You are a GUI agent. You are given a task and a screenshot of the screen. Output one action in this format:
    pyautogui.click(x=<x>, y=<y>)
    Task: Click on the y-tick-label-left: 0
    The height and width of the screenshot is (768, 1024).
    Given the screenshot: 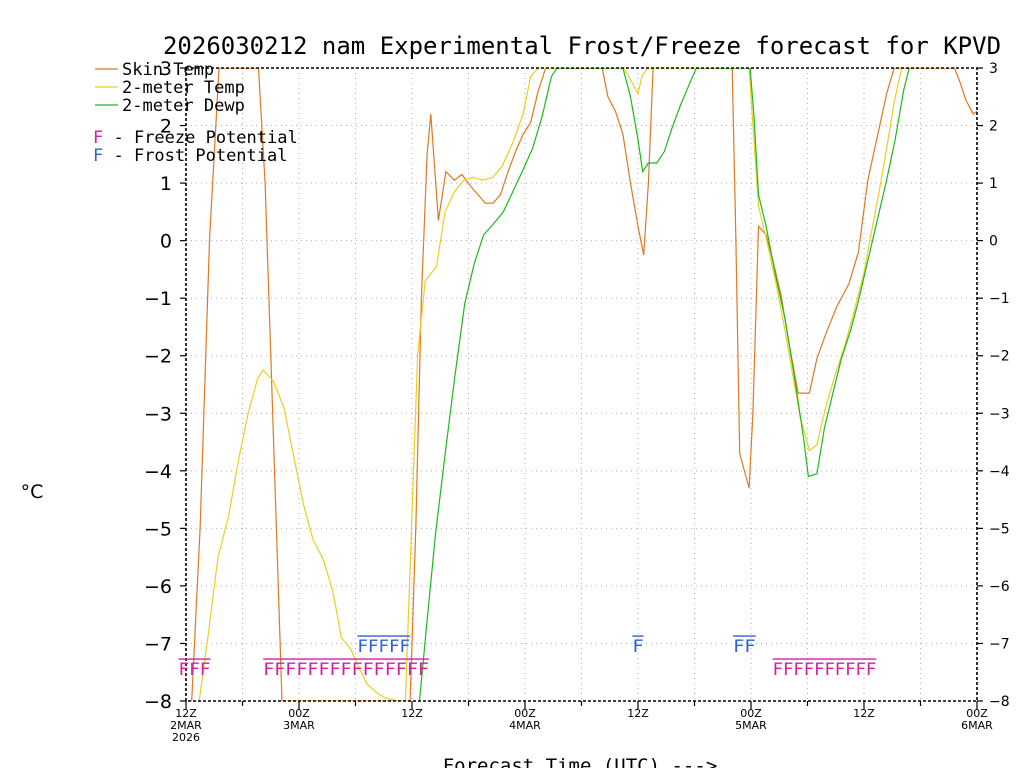 What is the action you would take?
    pyautogui.click(x=166, y=242)
    